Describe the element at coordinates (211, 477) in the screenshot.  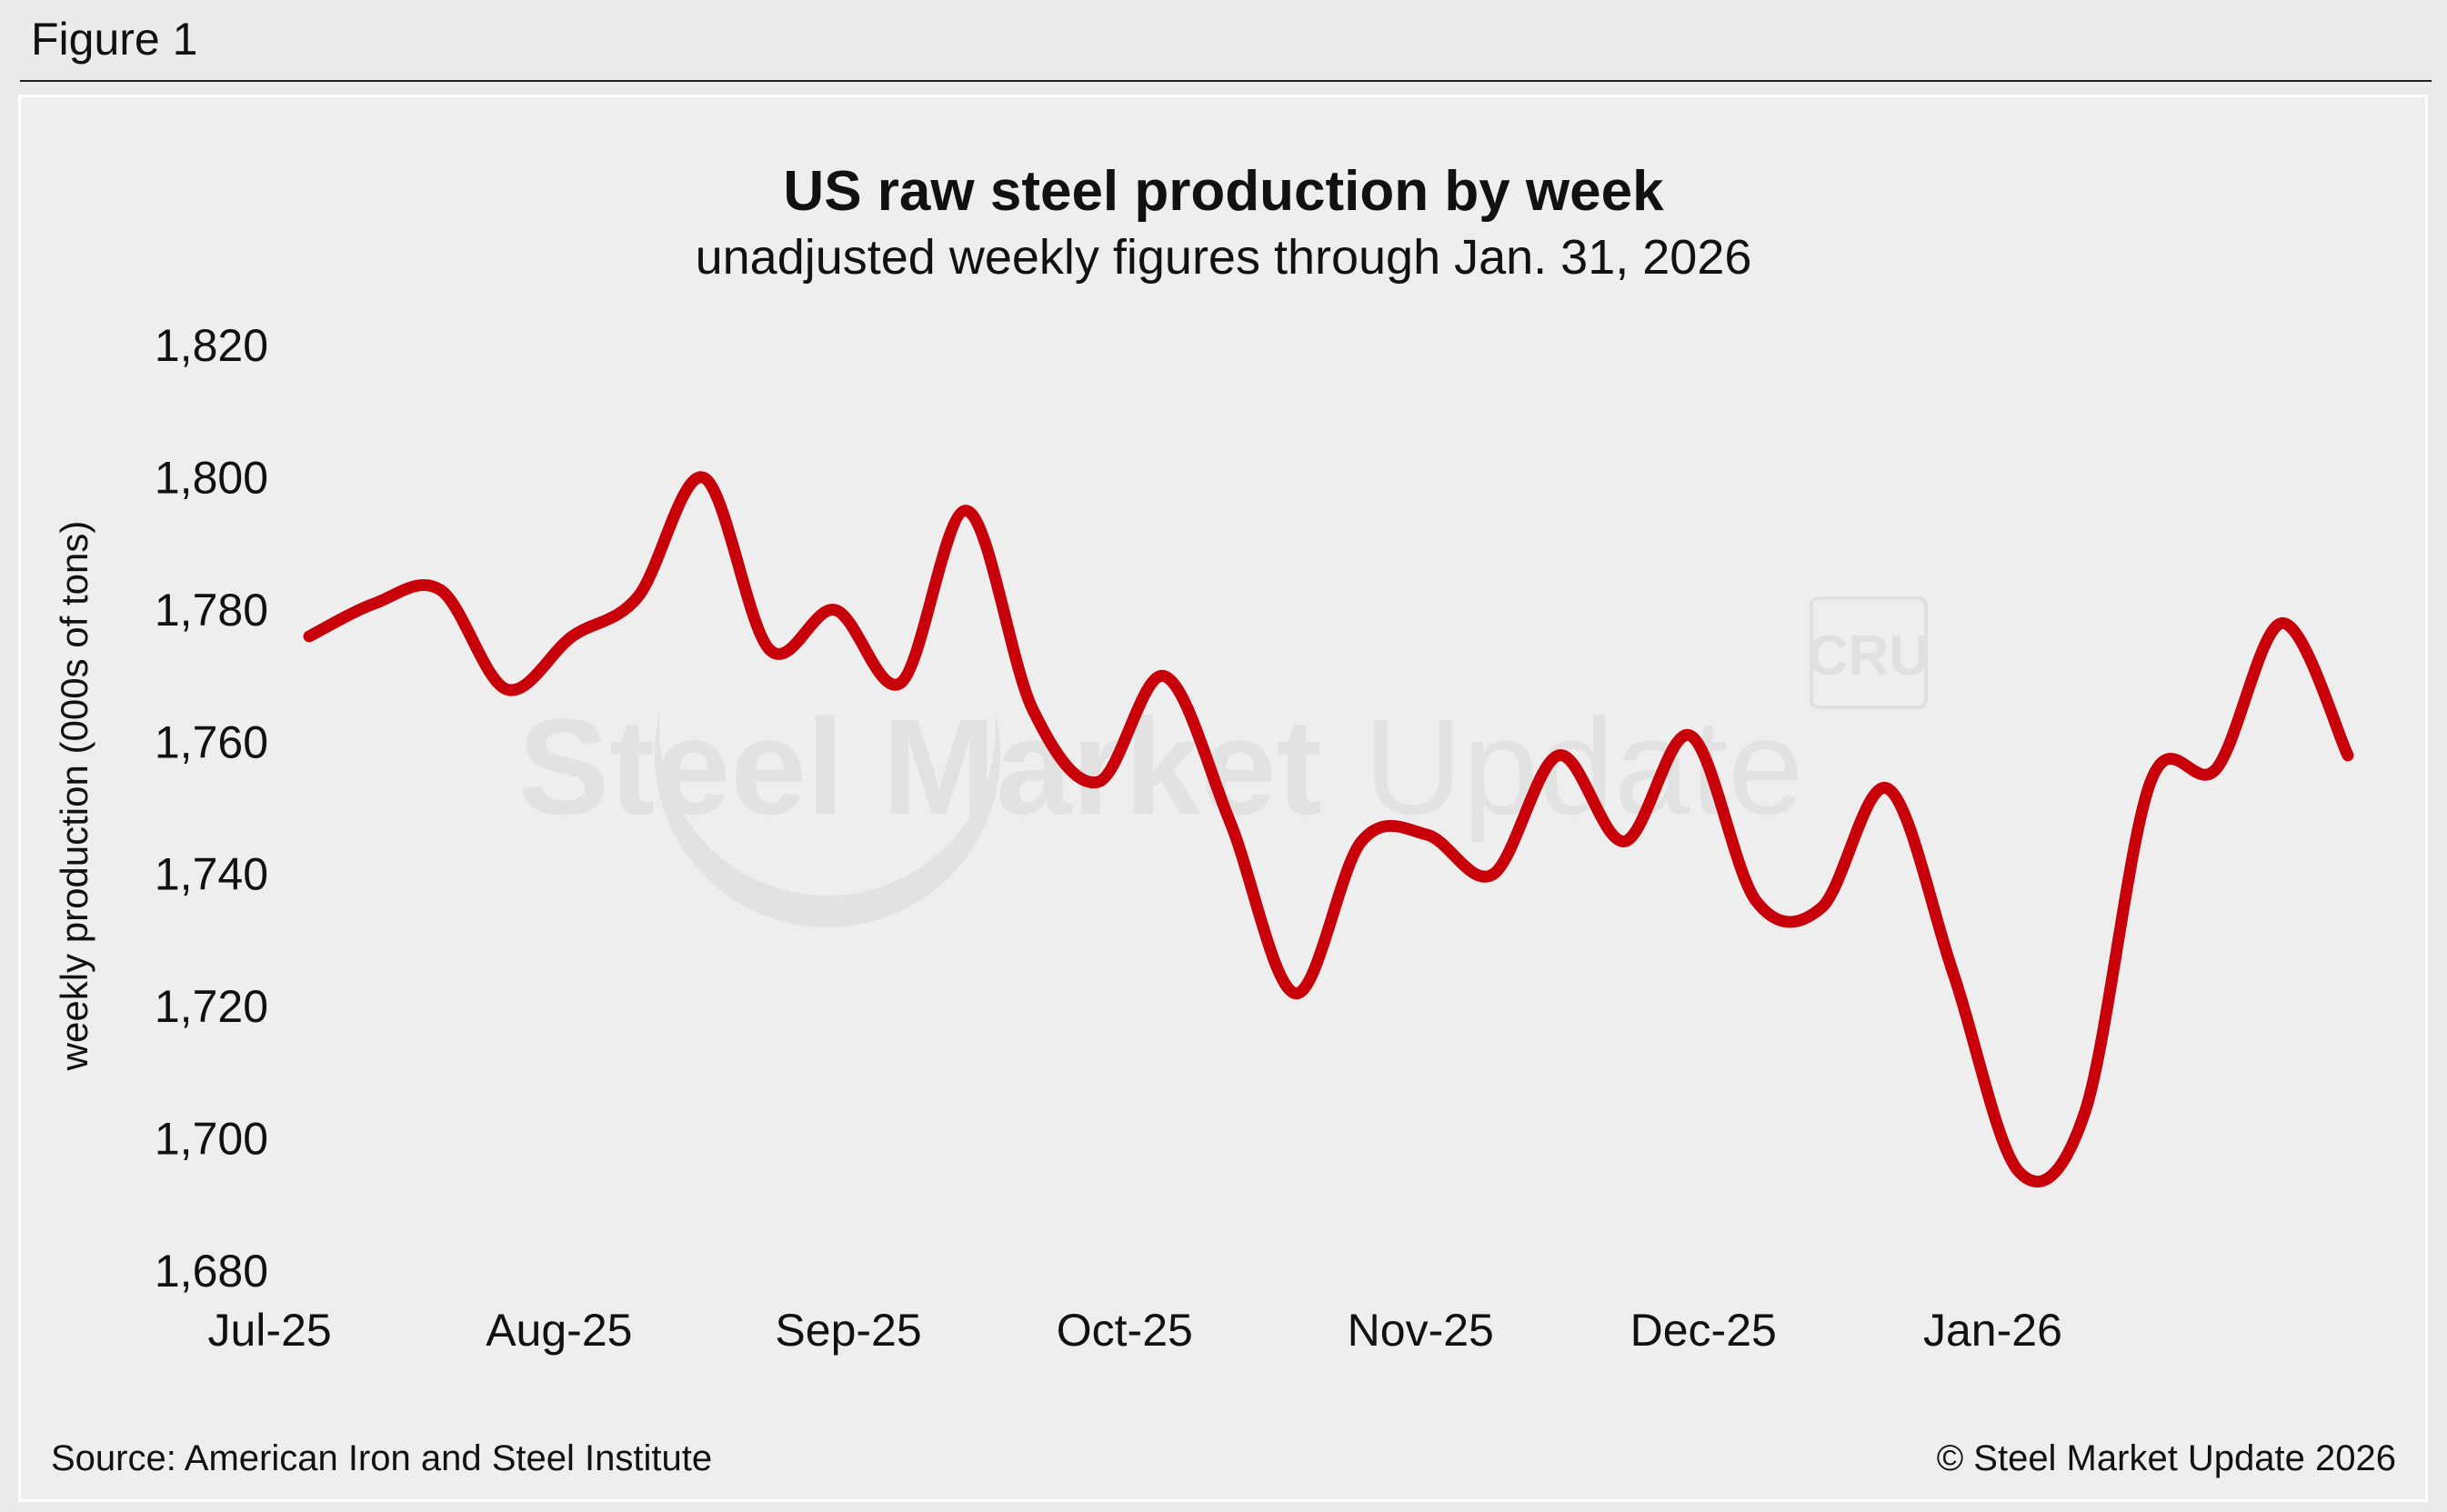
I see `y-tick-label: 1,800` at that location.